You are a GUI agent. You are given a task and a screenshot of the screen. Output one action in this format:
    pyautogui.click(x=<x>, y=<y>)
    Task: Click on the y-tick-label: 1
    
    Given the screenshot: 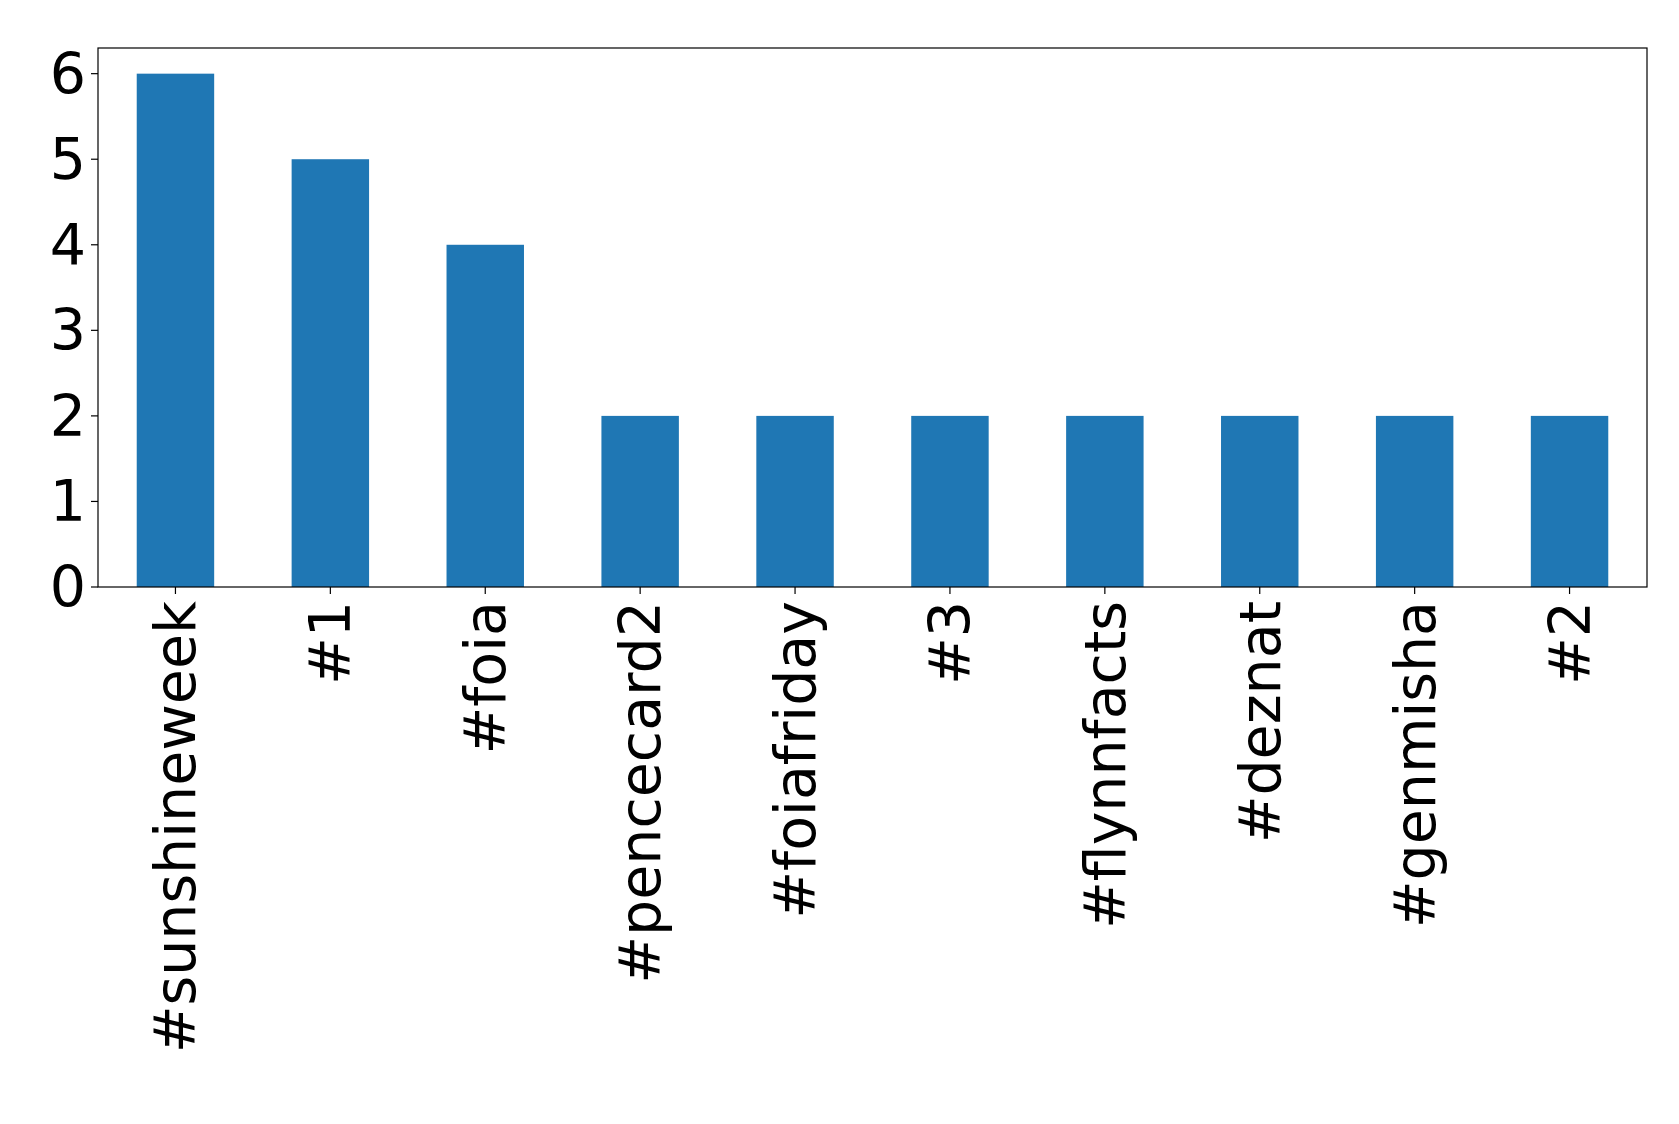 What is the action you would take?
    pyautogui.click(x=67, y=501)
    